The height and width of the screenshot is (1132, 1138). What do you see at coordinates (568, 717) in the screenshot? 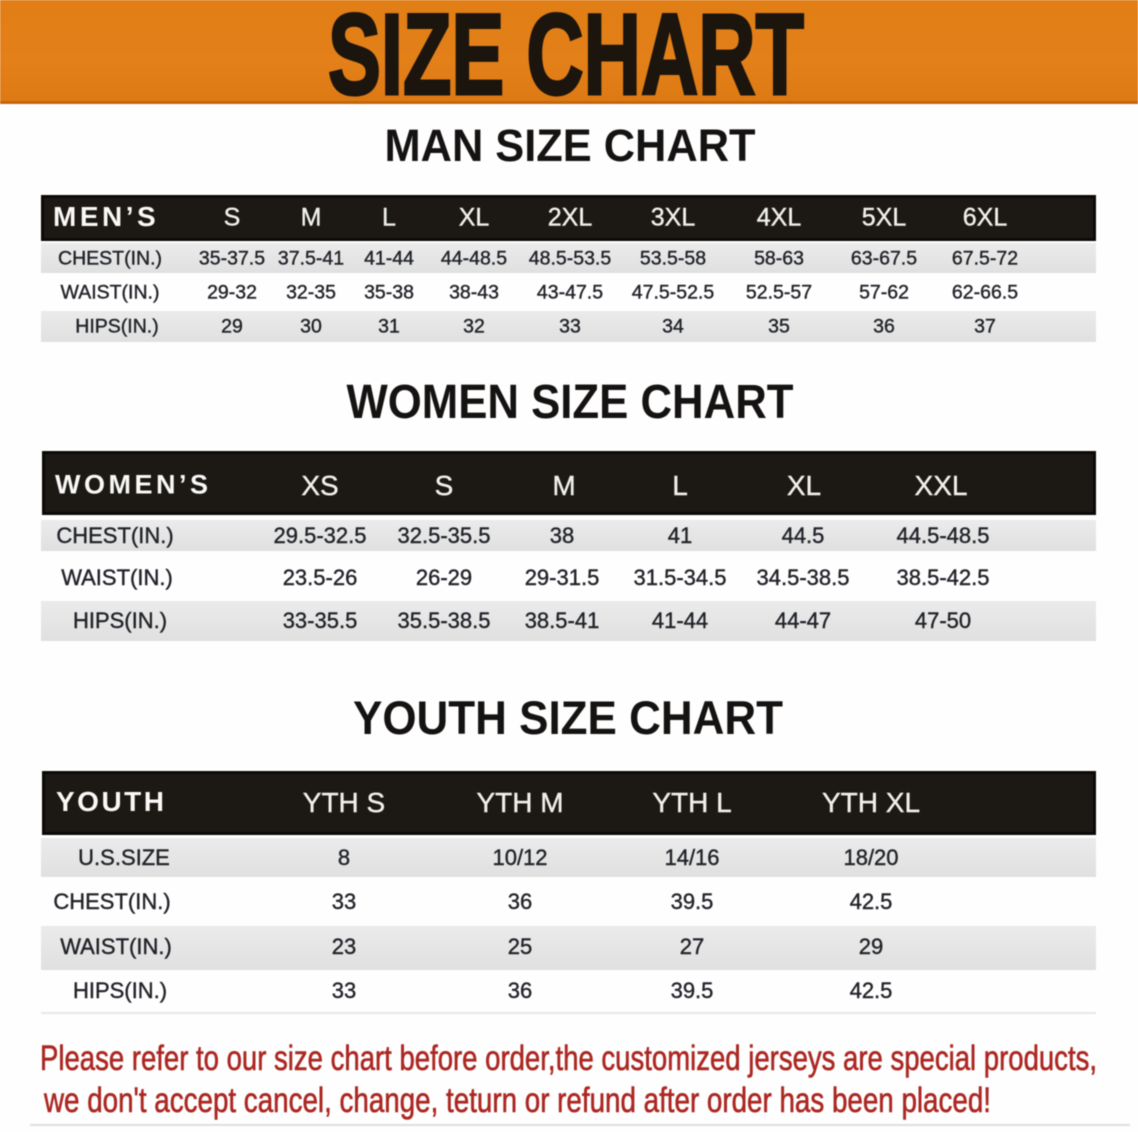
I see `svg-text: YOUTH SIZE CHART` at bounding box center [568, 717].